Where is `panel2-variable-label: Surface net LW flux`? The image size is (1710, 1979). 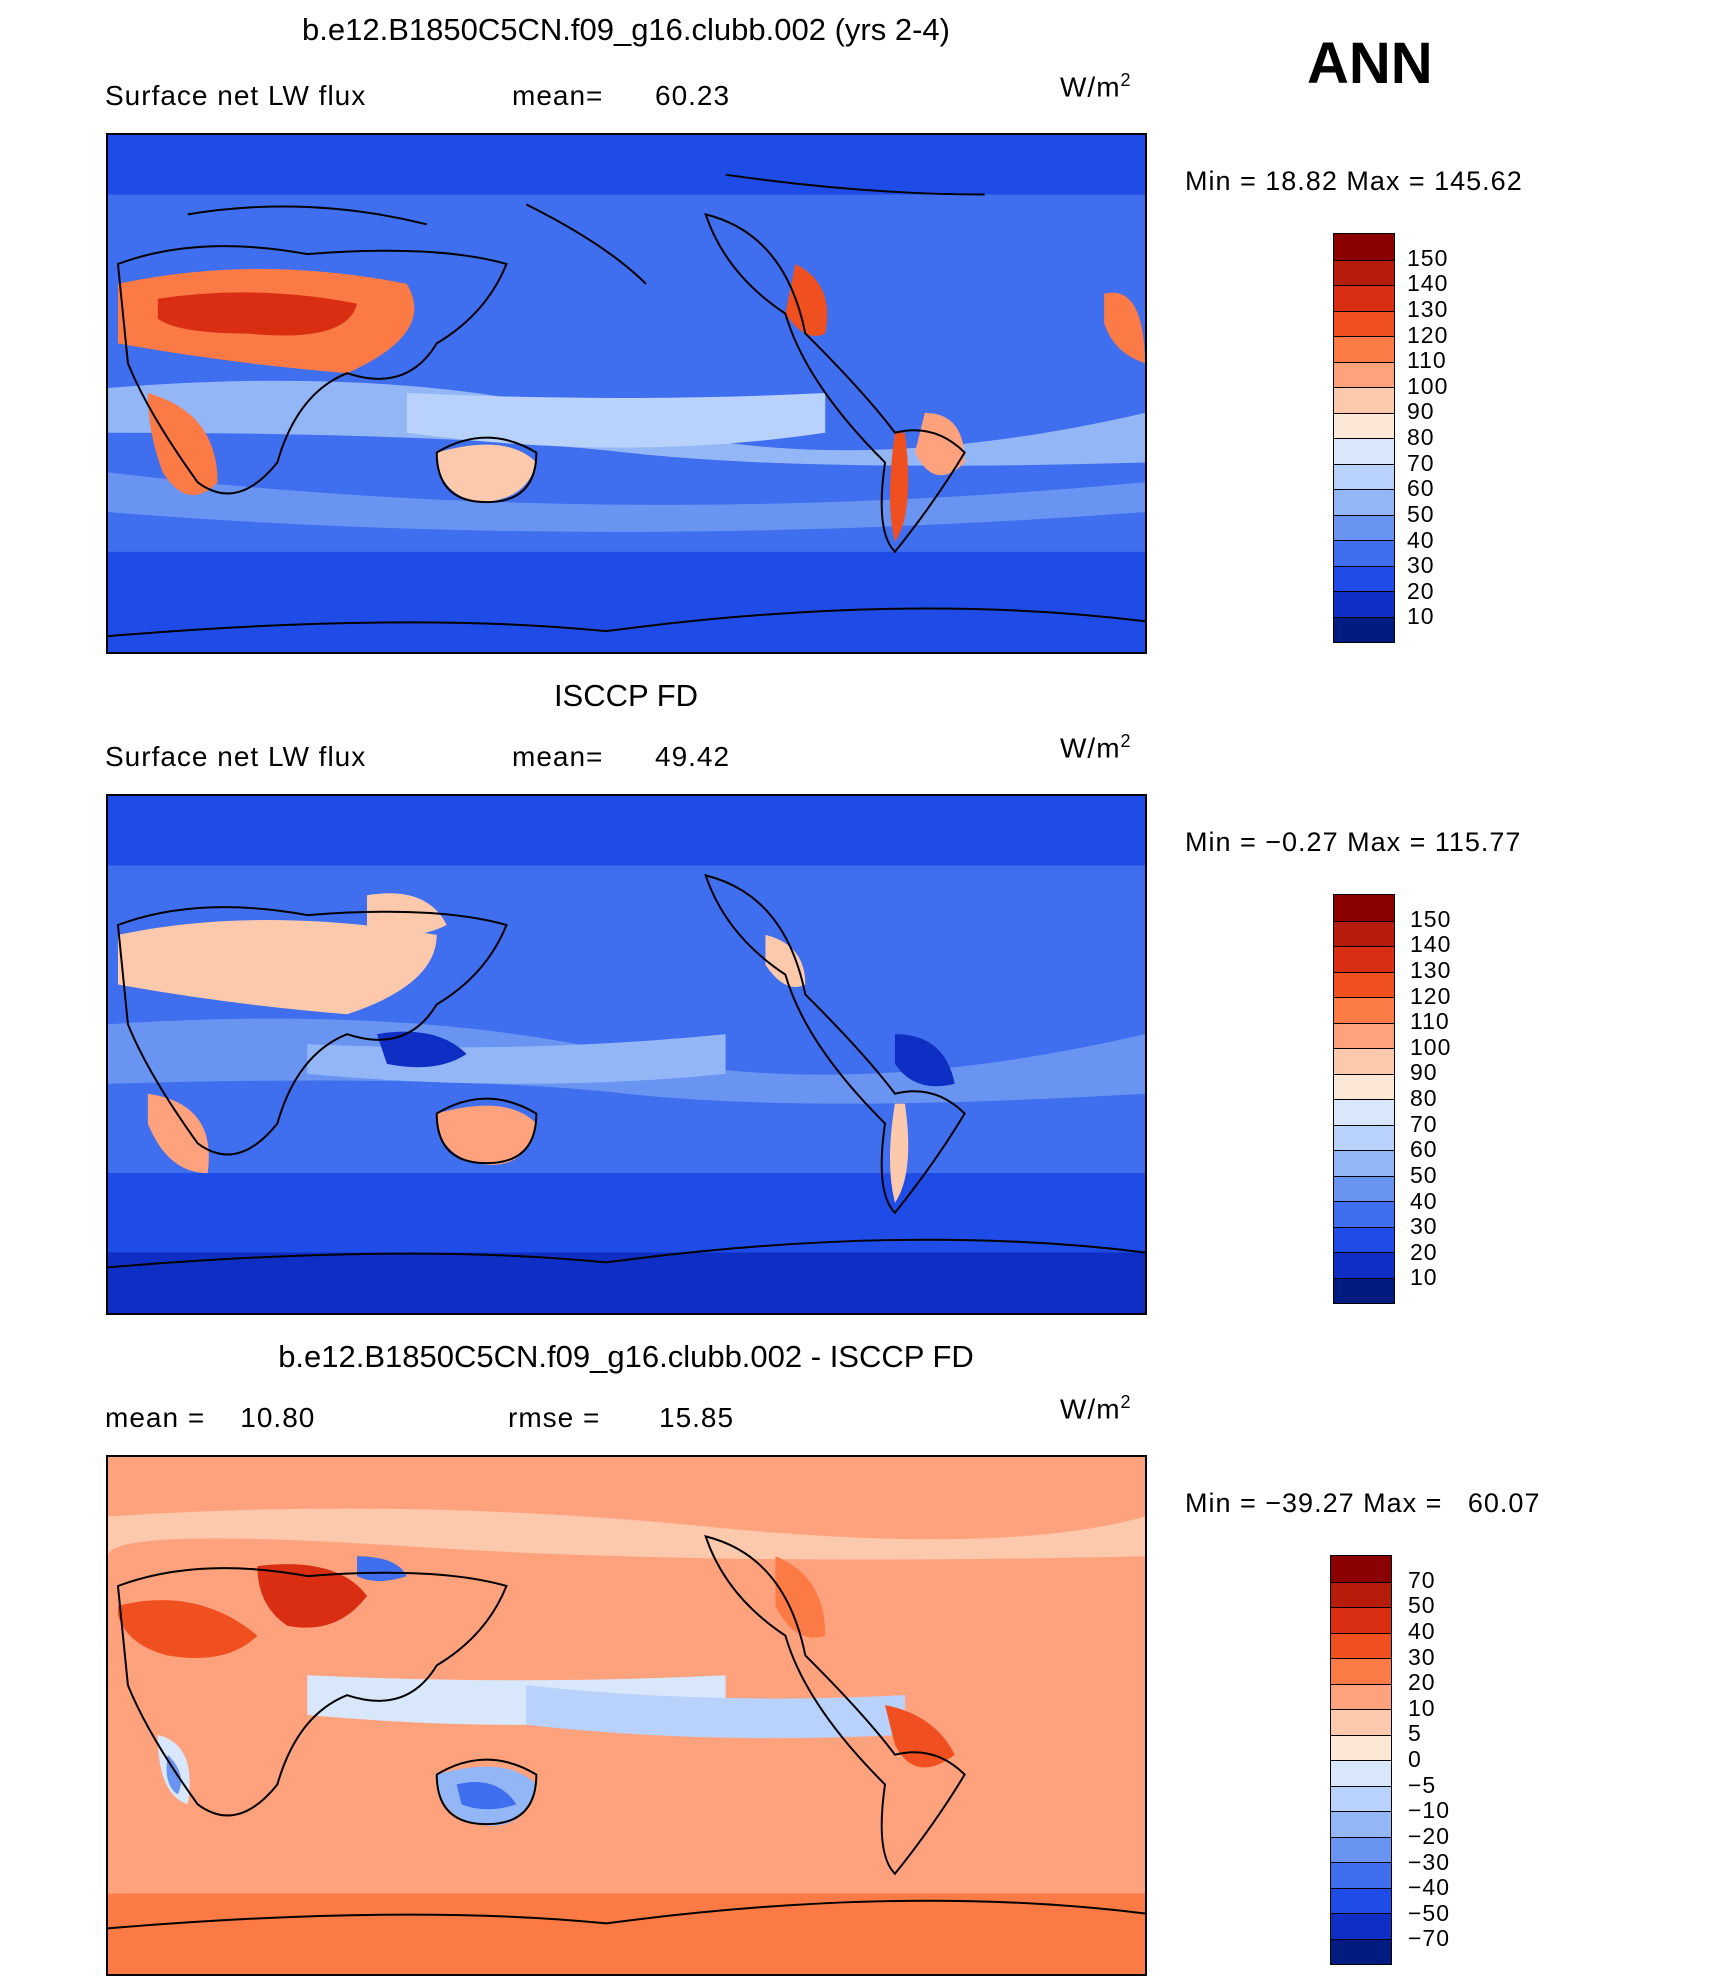 panel2-variable-label: Surface net LW flux is located at coordinates (236, 756).